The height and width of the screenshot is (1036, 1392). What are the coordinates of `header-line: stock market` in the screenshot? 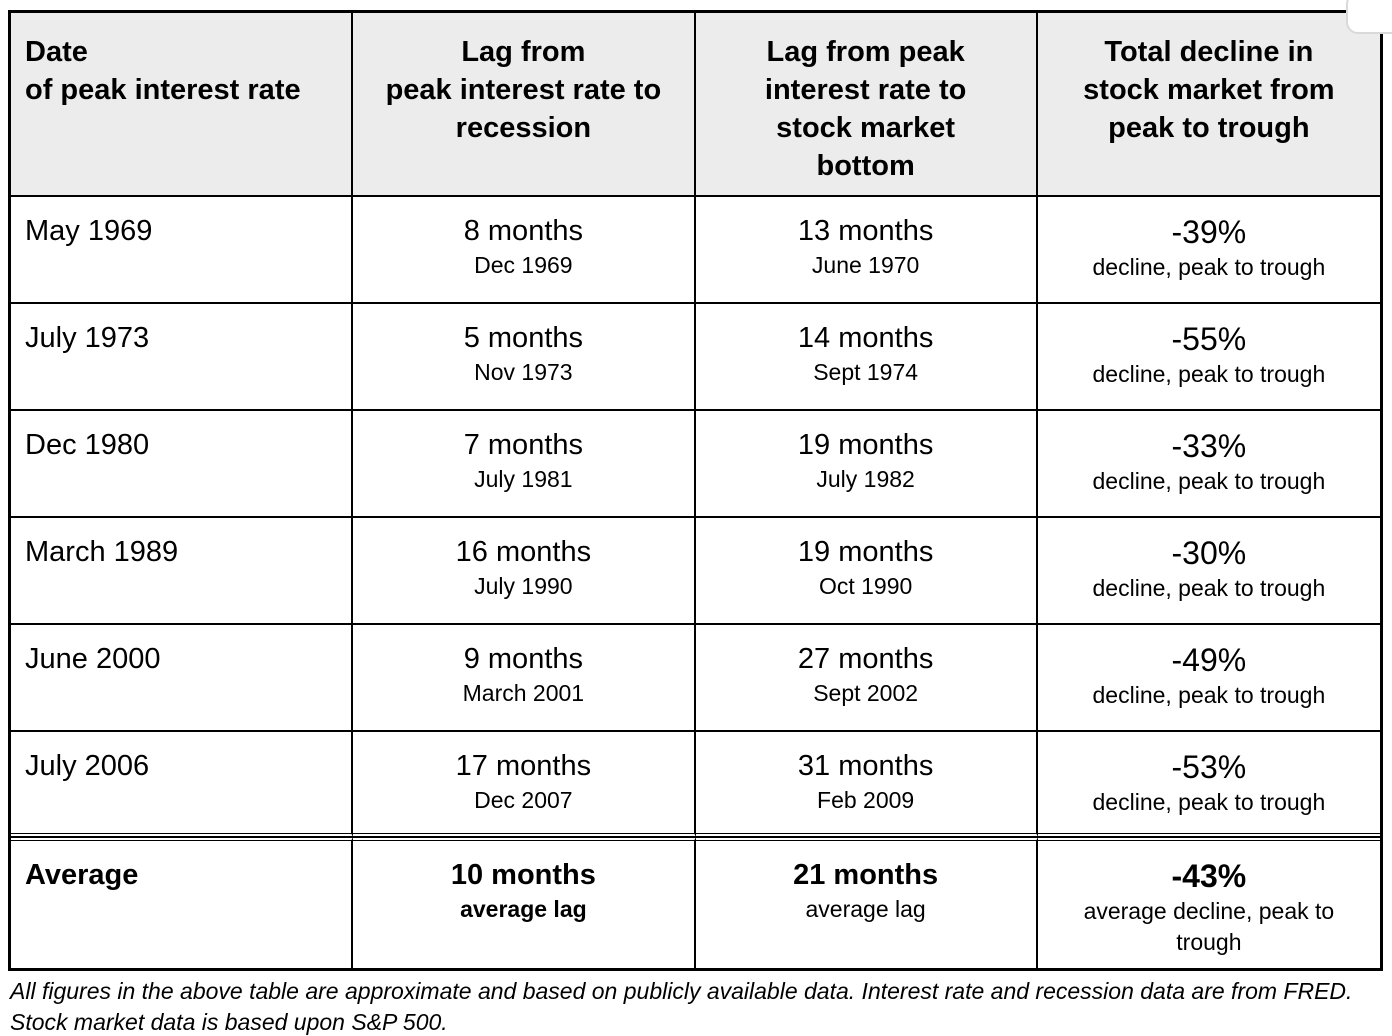 It's located at (866, 128).